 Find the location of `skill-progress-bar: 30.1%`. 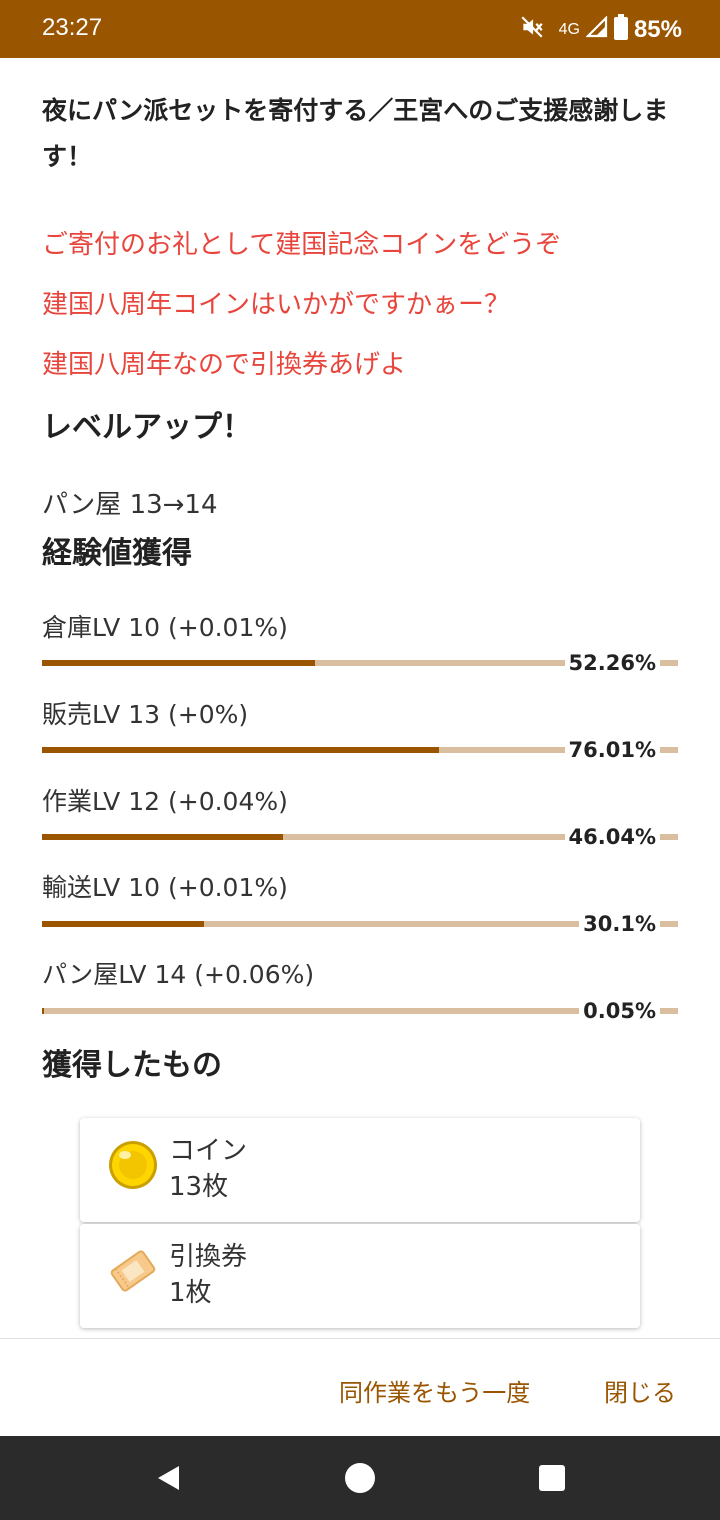

skill-progress-bar: 30.1% is located at coordinates (360, 924).